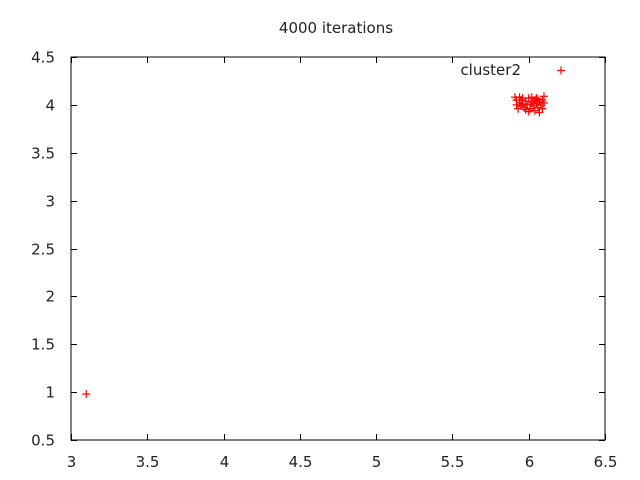 The image size is (640, 480). Describe the element at coordinates (606, 462) in the screenshot. I see `x-tick-label: 6.5` at that location.